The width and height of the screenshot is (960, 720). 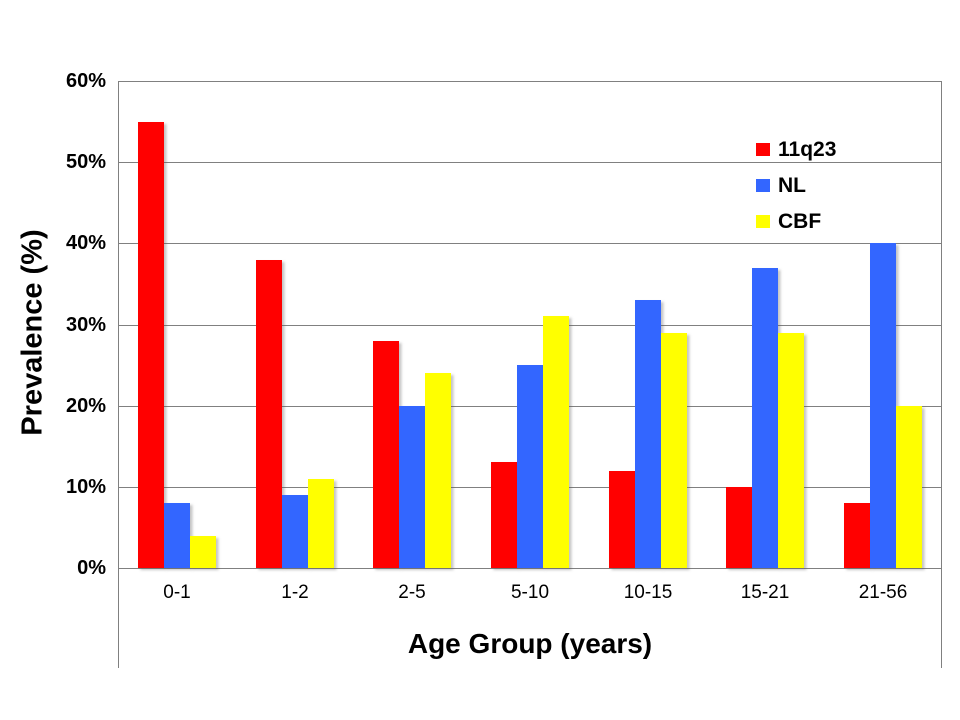 What do you see at coordinates (530, 592) in the screenshot?
I see `x-tick-label-5-10: 5-10` at bounding box center [530, 592].